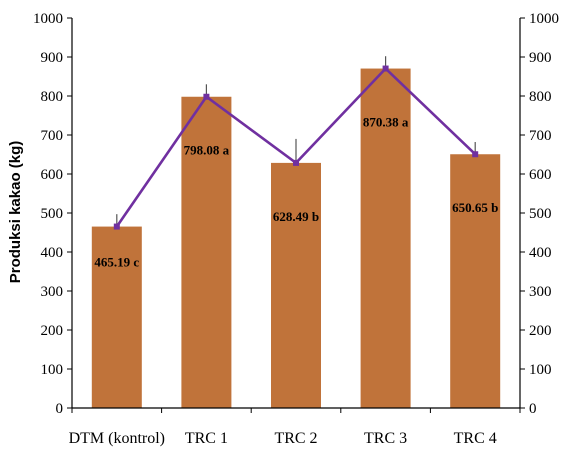 The image size is (564, 450). Describe the element at coordinates (540, 58) in the screenshot. I see `y-tick-label-right: 900` at that location.